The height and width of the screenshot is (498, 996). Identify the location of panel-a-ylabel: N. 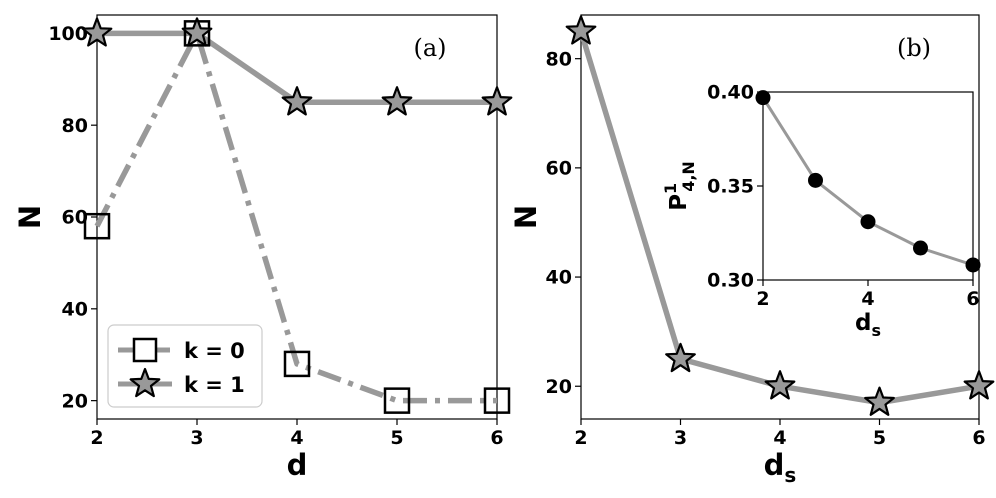
(30, 217).